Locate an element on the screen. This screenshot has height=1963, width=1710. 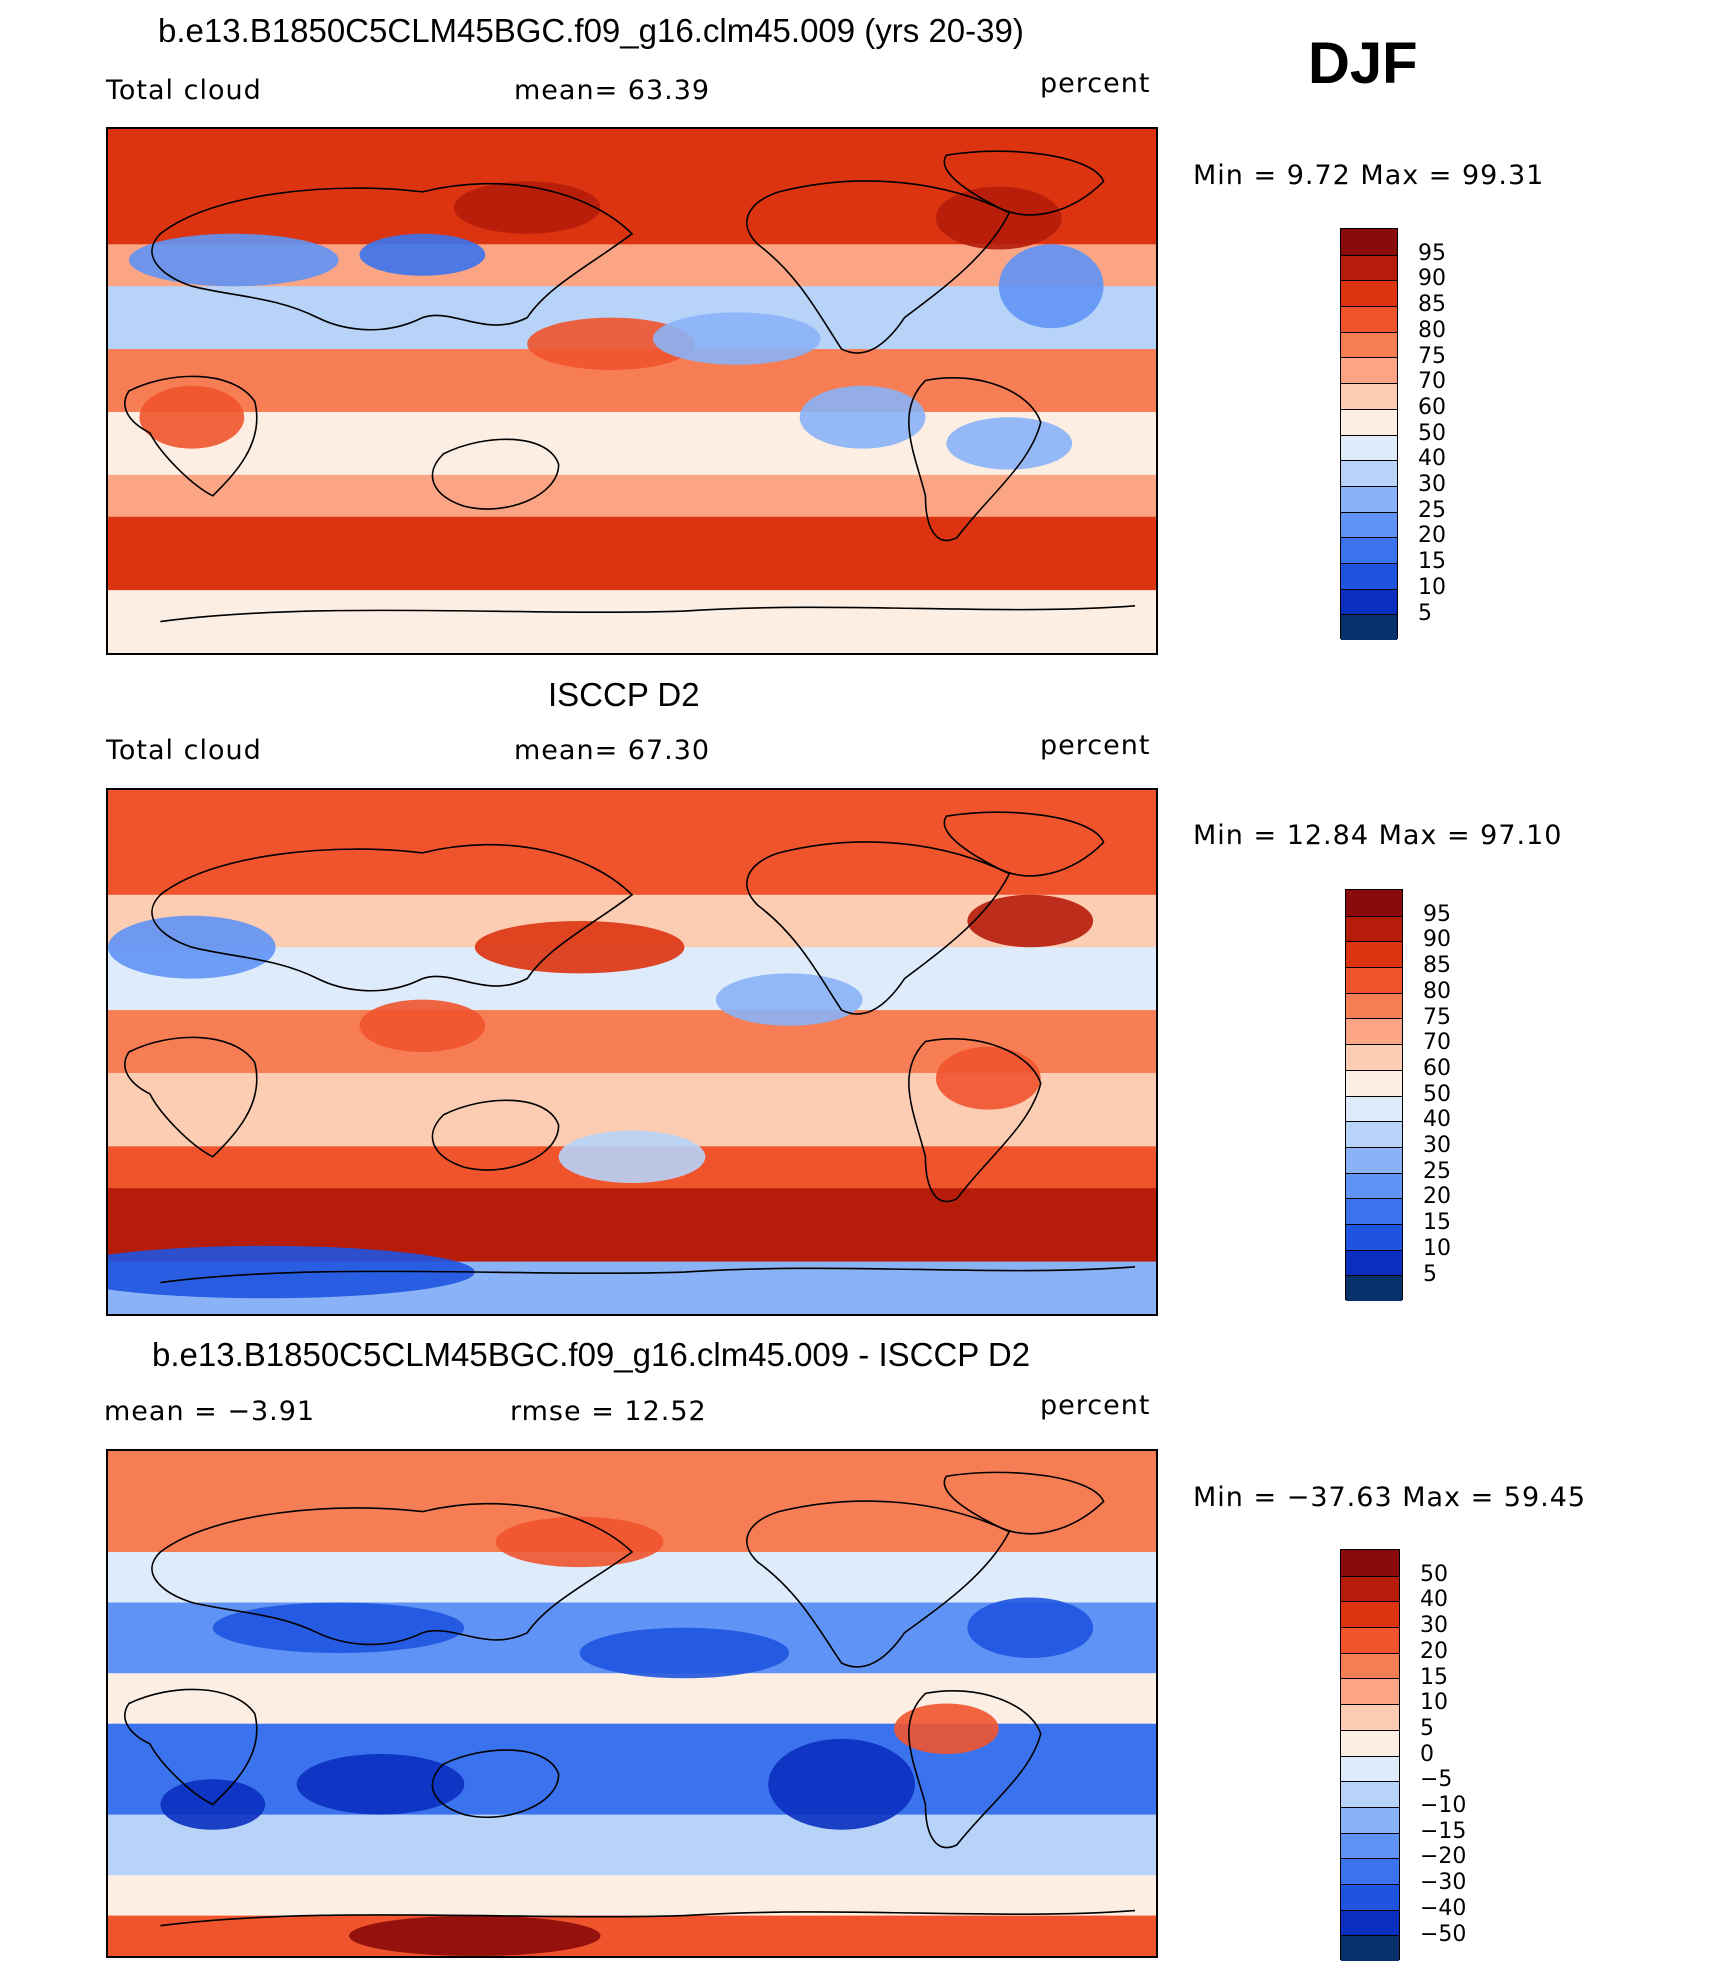
panel2-mean-label: mean= 67.30 is located at coordinates (612, 750).